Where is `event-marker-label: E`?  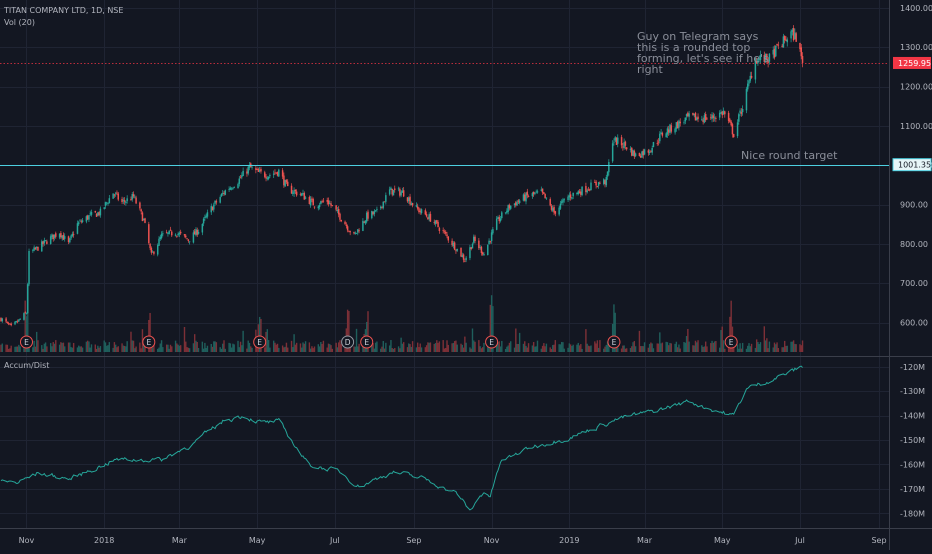
event-marker-label: E is located at coordinates (366, 342).